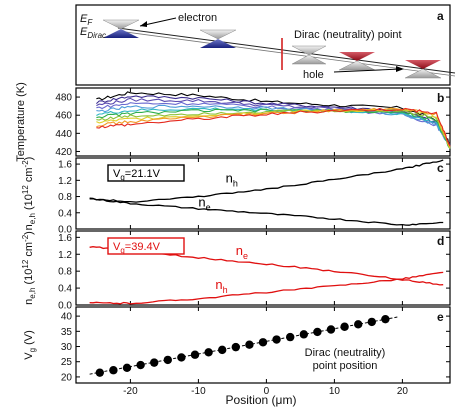 The image size is (474, 408). I want to click on x-tick-label: 10, so click(335, 391).